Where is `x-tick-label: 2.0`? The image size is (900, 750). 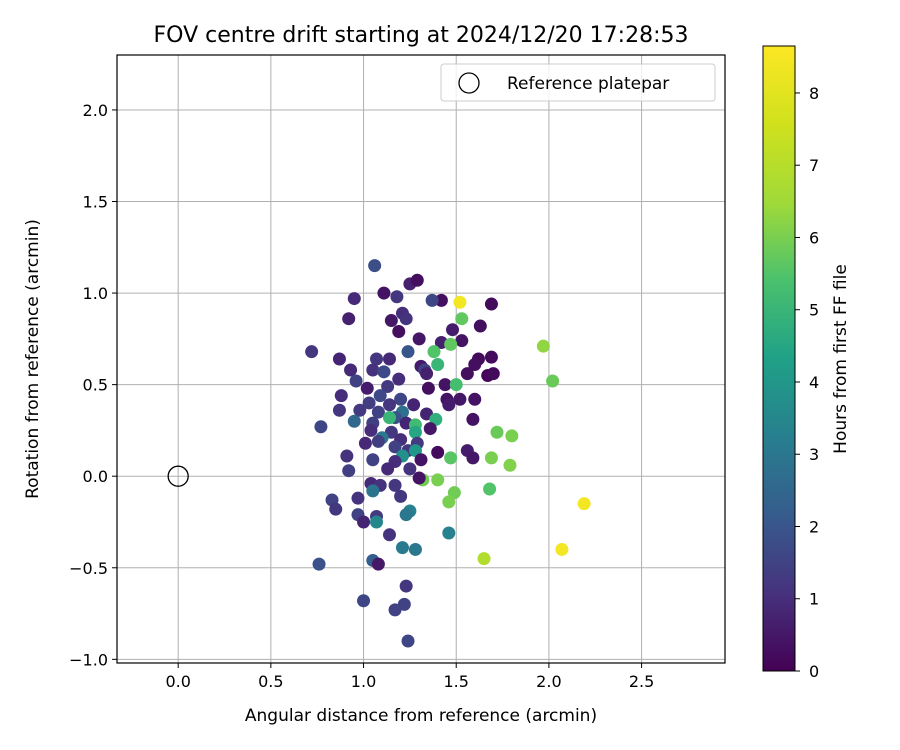 x-tick-label: 2.0 is located at coordinates (548, 681).